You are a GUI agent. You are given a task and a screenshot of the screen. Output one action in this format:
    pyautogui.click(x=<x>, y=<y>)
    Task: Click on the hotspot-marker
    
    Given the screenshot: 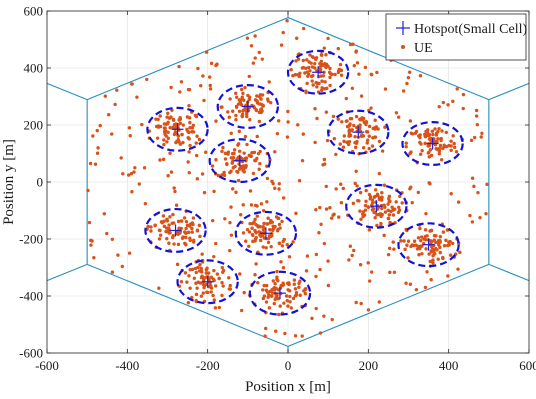 What is the action you would take?
    pyautogui.click(x=428, y=244)
    